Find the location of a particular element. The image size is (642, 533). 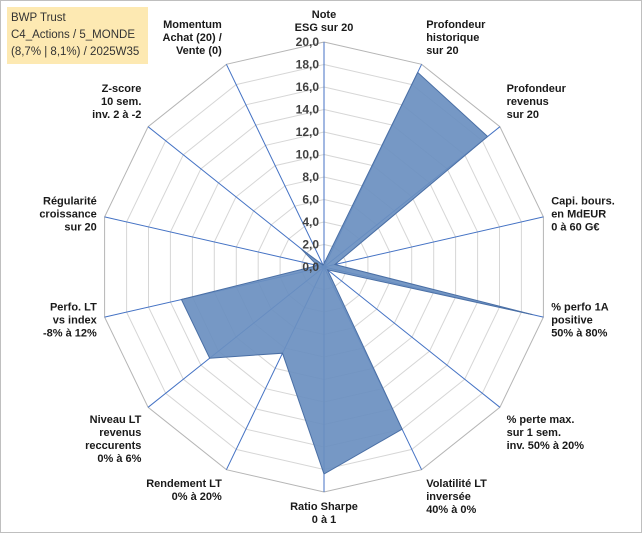

radial-tick-labels: 0,0 2,0 4,0 6,0 8,0 10,0 12,0 14,0 16,0 18,0 20,0 is located at coordinates (308, 154).